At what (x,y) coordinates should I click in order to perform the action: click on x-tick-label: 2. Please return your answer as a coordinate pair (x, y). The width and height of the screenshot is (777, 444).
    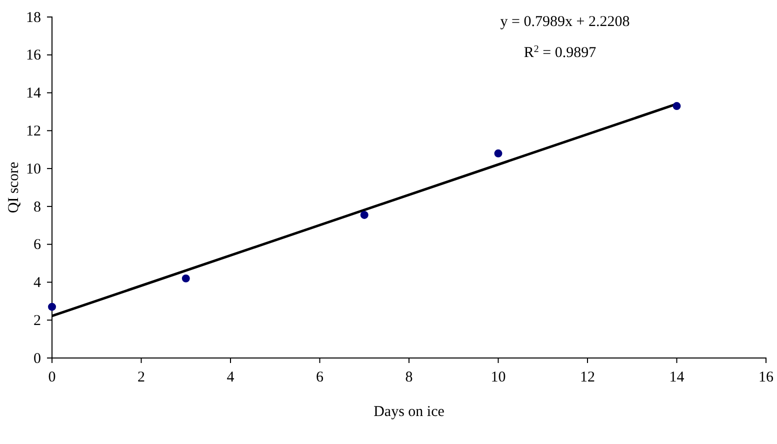
    Looking at the image, I should click on (141, 378).